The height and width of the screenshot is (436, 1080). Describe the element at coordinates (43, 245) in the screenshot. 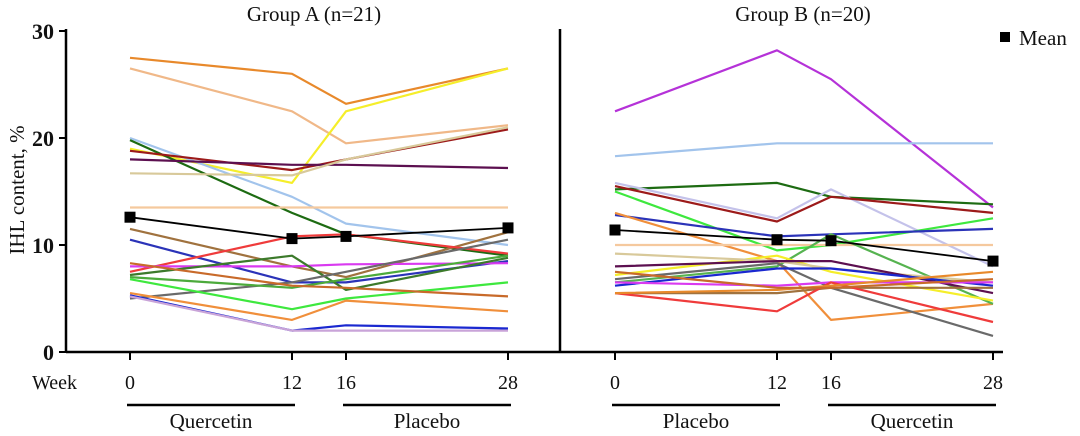

I see `y-tick-label-10: 10` at that location.